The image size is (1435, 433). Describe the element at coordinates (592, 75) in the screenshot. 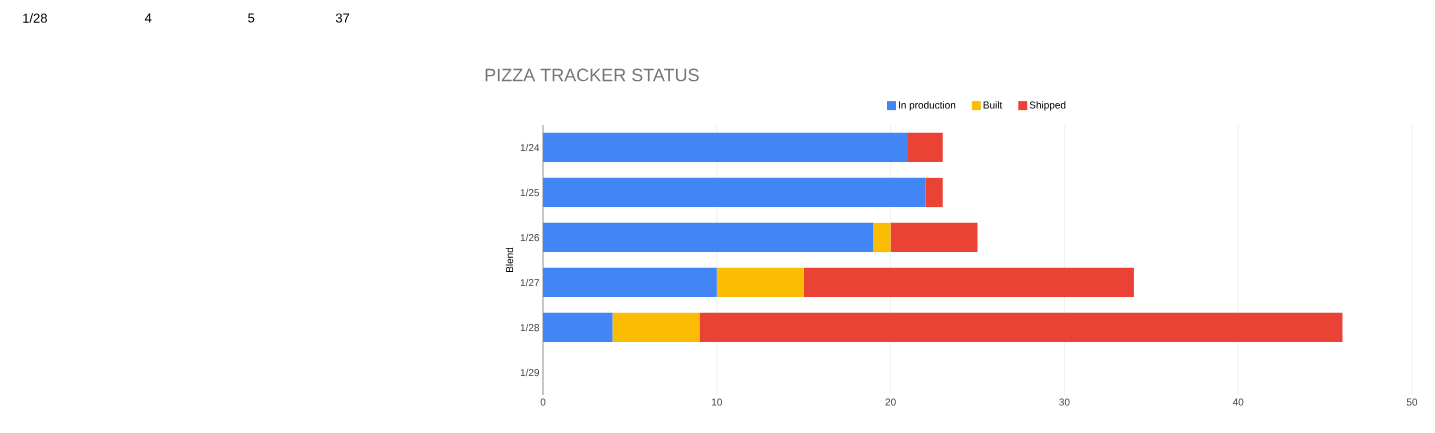

I see `chart-title: PIZZA TRACKER STATUS` at that location.